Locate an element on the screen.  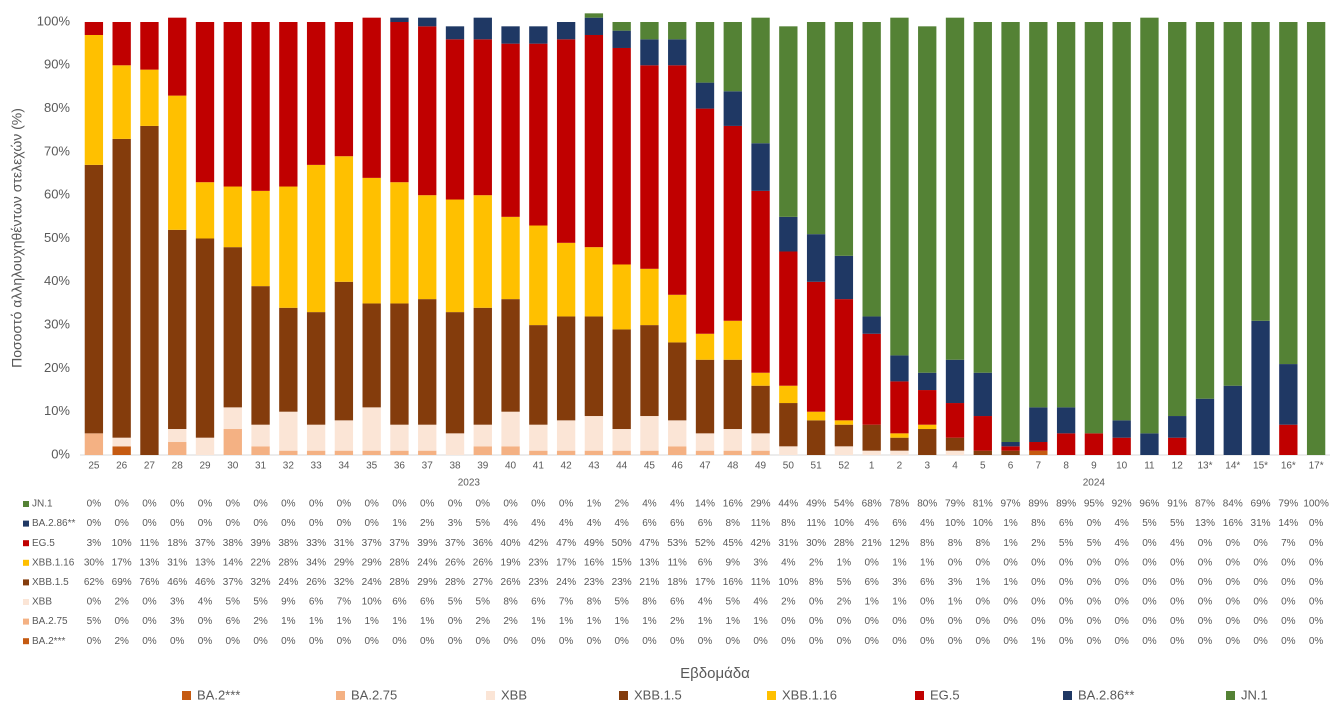
table-cell: 13% is located at coordinates (205, 562).